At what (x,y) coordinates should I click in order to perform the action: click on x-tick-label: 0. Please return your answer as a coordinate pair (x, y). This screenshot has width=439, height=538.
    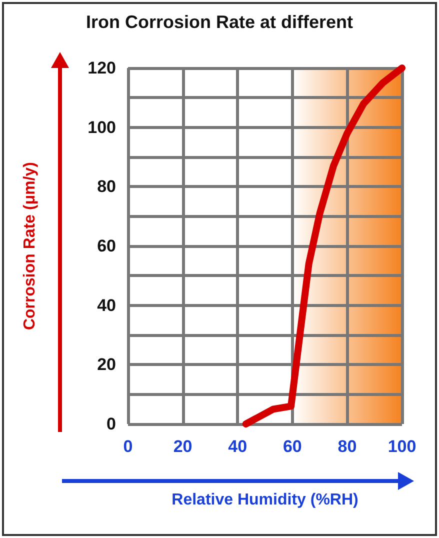
    Looking at the image, I should click on (128, 446).